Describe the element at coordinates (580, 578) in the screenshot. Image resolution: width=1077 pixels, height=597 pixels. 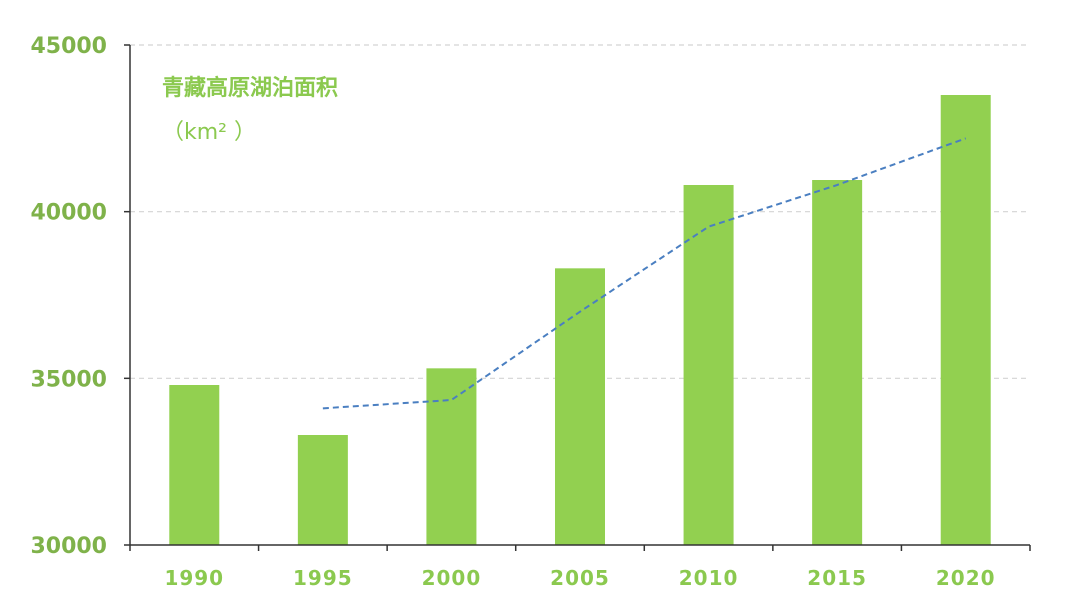
I see `x-tick-label: 2005` at that location.